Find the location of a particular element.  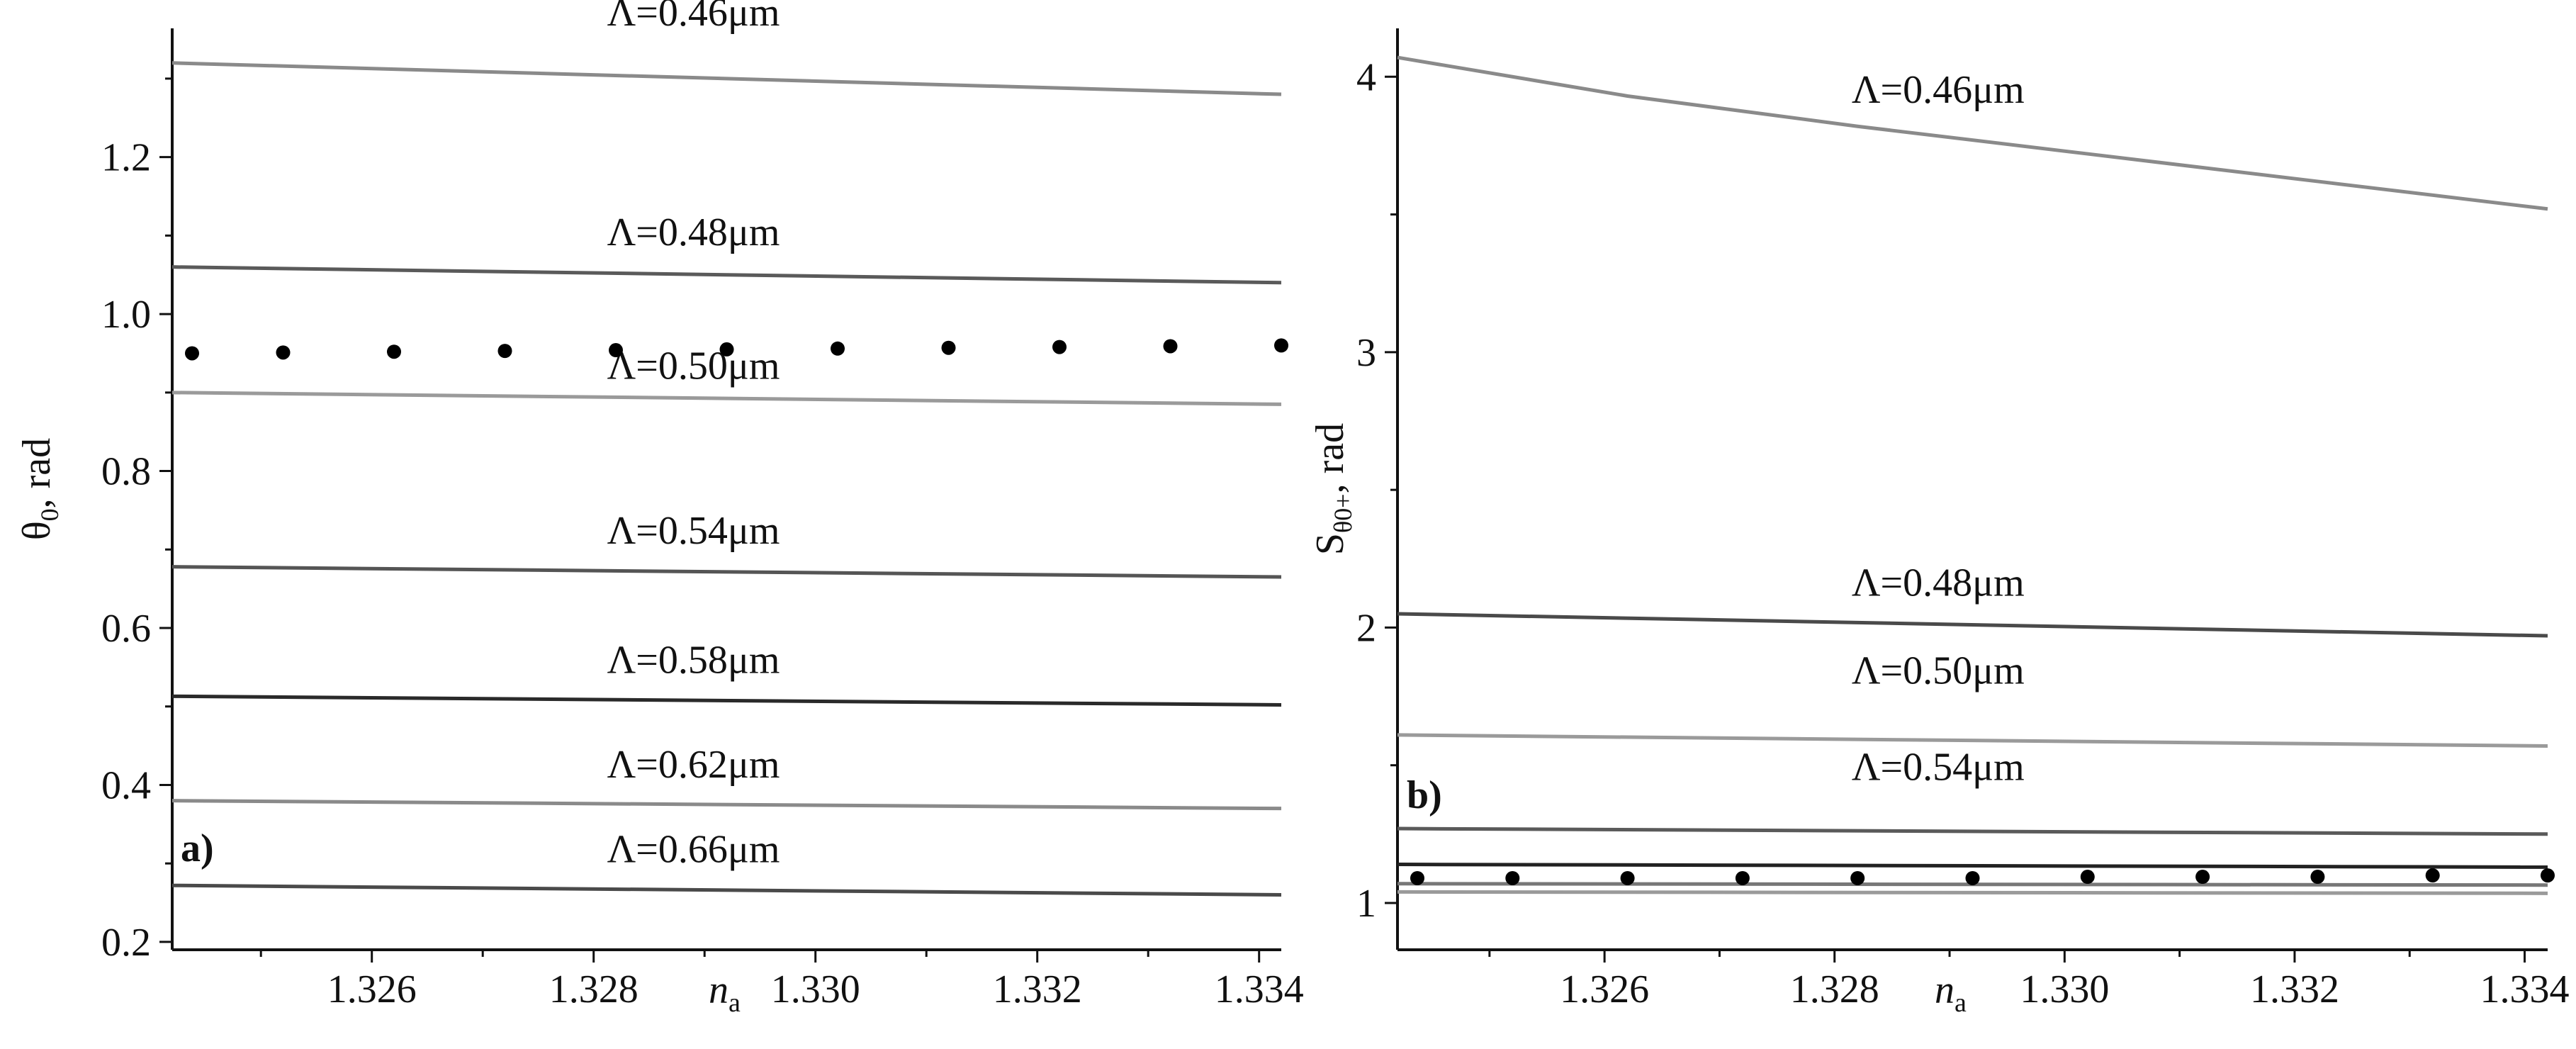

y-axis-title: θ0, rad is located at coordinates (39, 489).